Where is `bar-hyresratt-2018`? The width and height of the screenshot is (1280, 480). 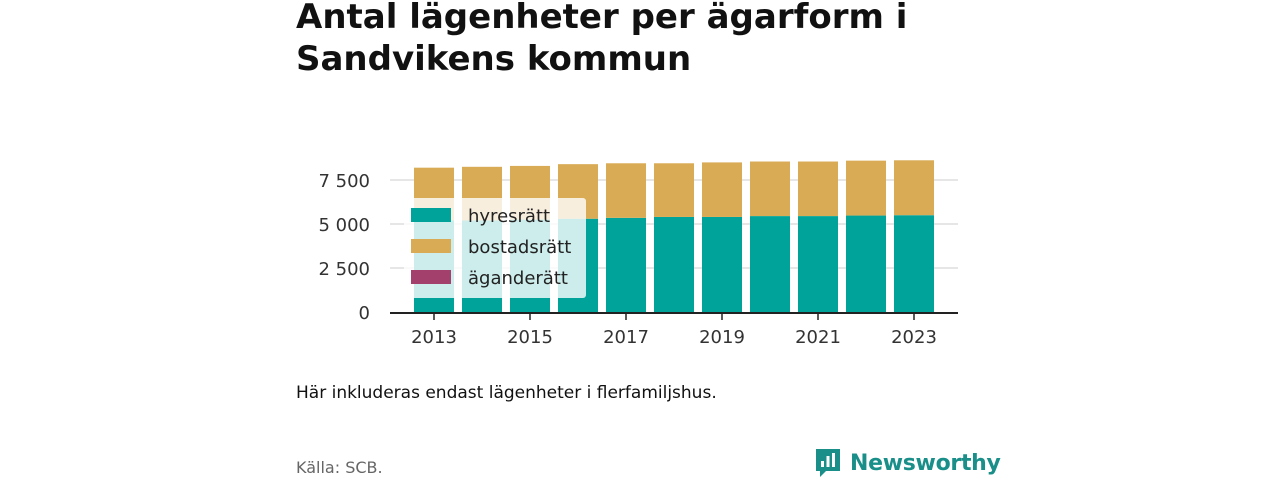 bar-hyresratt-2018 is located at coordinates (674, 264).